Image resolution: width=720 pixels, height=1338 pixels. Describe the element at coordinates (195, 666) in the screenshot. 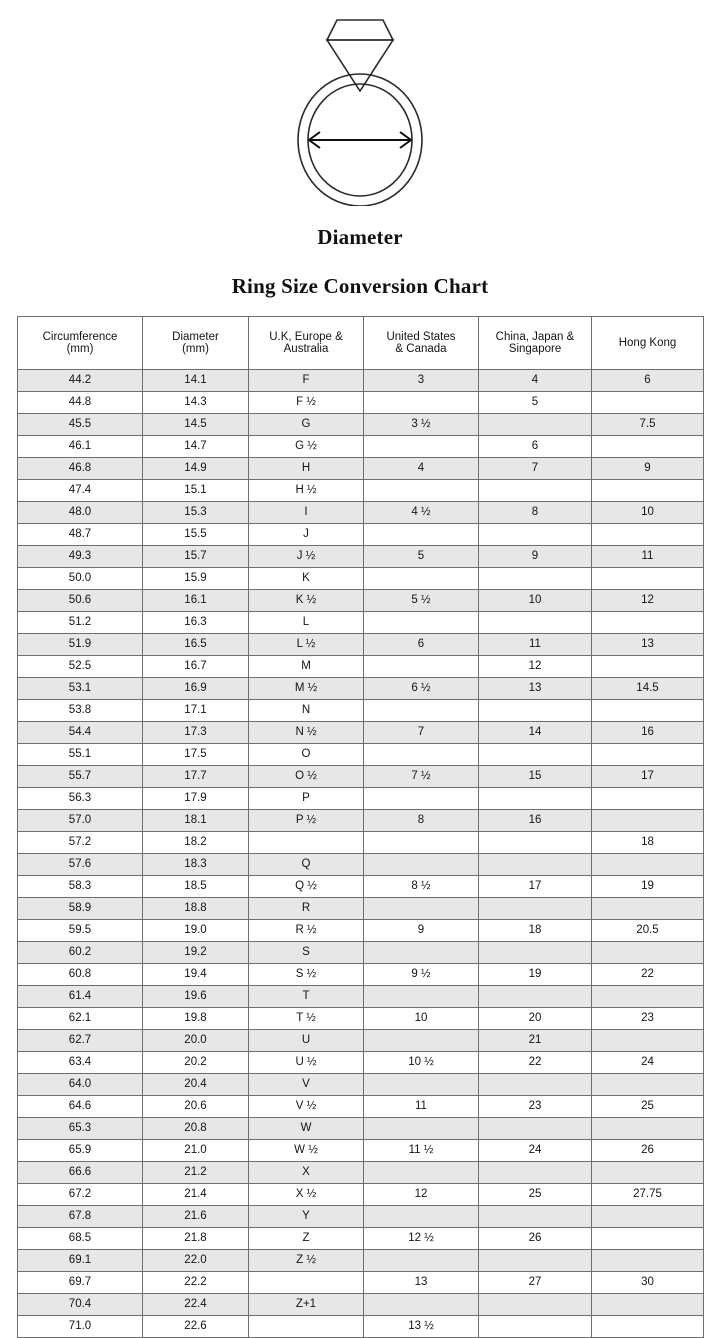

I see `table-cell: 16.7` at that location.